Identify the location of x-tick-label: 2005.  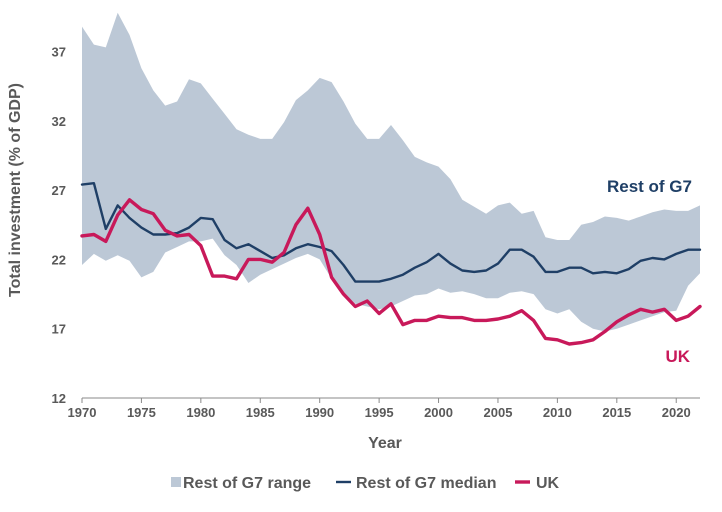
(498, 412).